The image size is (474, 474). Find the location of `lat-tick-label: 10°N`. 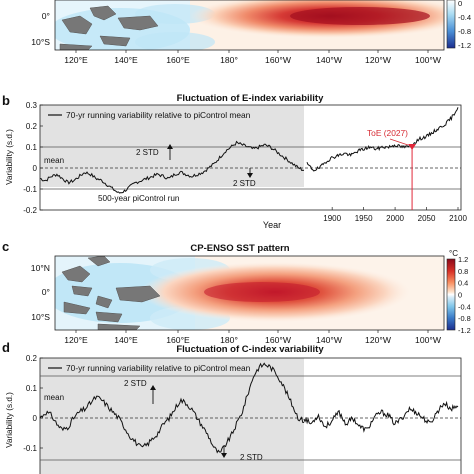

lat-tick-label: 10°N is located at coordinates (40, 268).